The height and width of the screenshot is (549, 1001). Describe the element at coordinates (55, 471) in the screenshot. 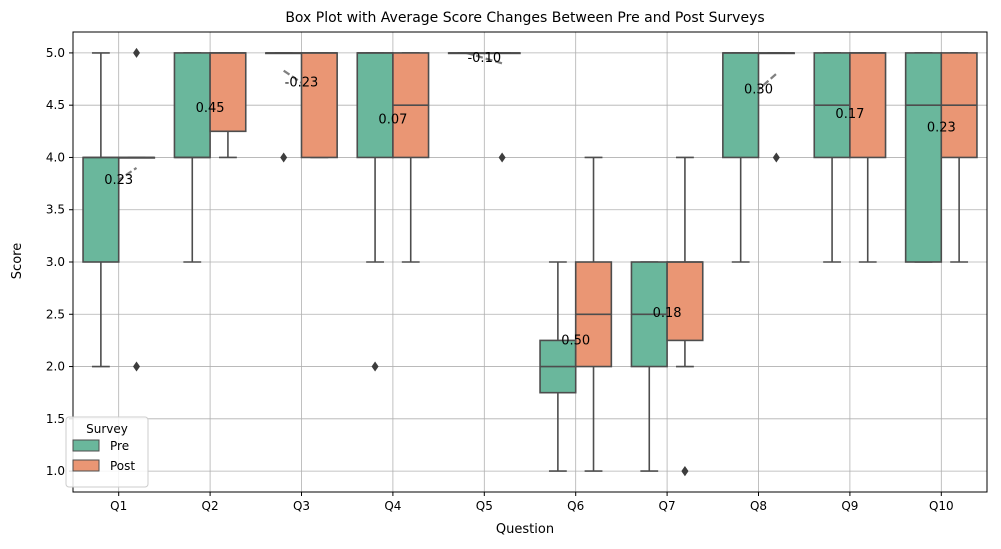

I see `y-tick-label: 1.0` at that location.